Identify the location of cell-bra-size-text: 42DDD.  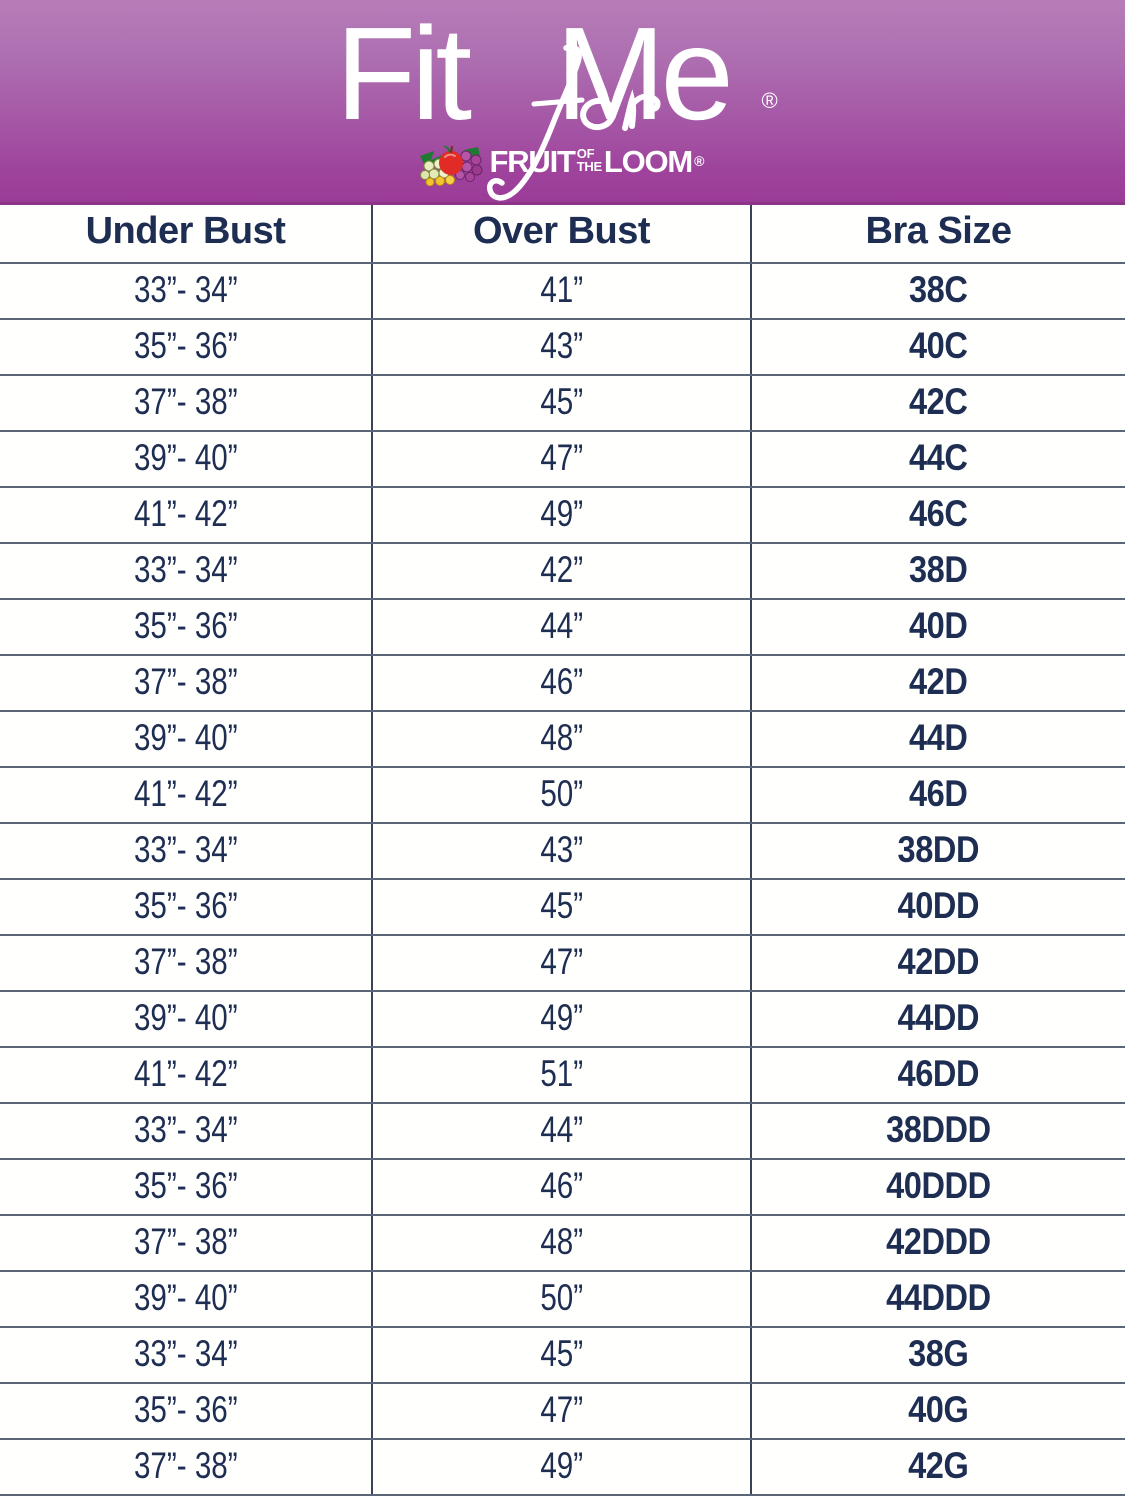
(938, 1241).